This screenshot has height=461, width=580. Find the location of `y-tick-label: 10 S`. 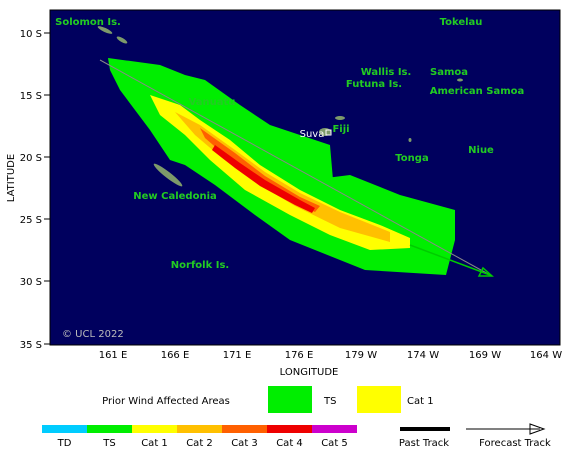

y-tick-label: 10 S is located at coordinates (31, 34).